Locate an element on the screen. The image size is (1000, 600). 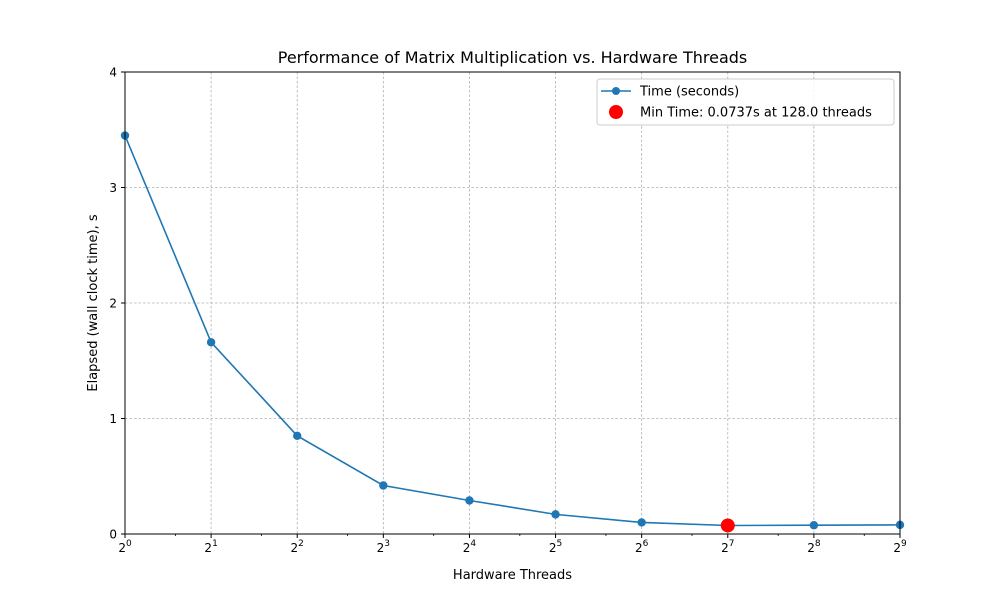
y-axis-label: Elapsed (wall clock time), s is located at coordinates (93, 302).